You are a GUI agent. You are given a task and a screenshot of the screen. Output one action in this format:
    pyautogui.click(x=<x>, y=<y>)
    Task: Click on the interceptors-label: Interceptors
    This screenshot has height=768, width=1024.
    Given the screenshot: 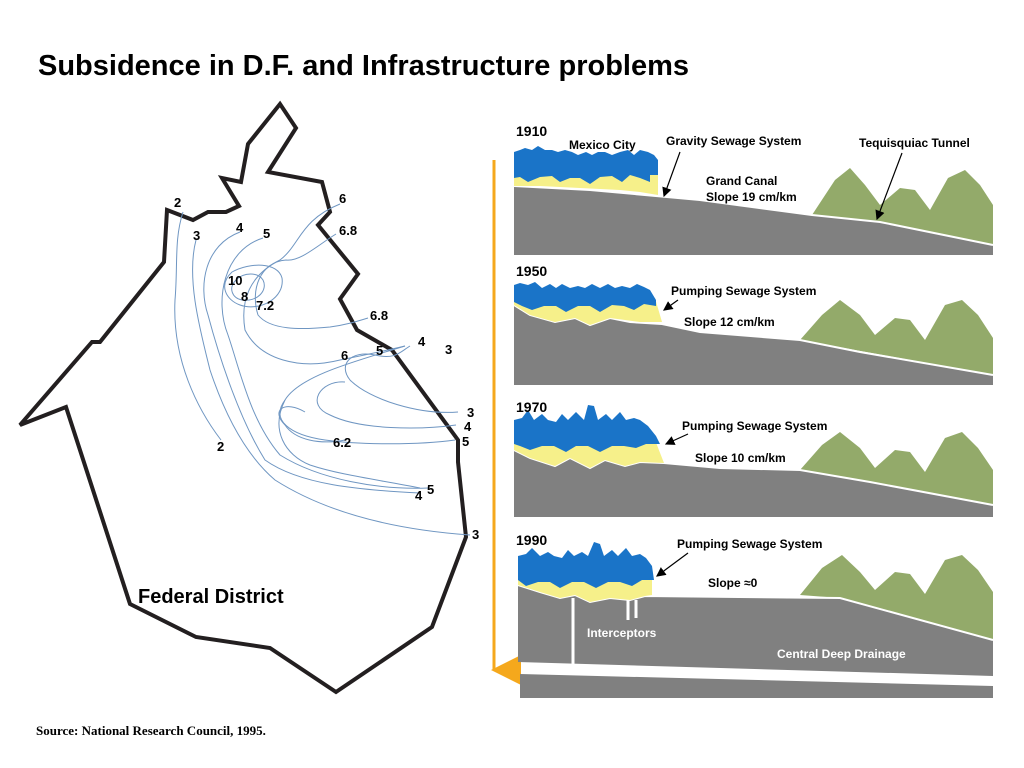 What is the action you would take?
    pyautogui.click(x=622, y=633)
    